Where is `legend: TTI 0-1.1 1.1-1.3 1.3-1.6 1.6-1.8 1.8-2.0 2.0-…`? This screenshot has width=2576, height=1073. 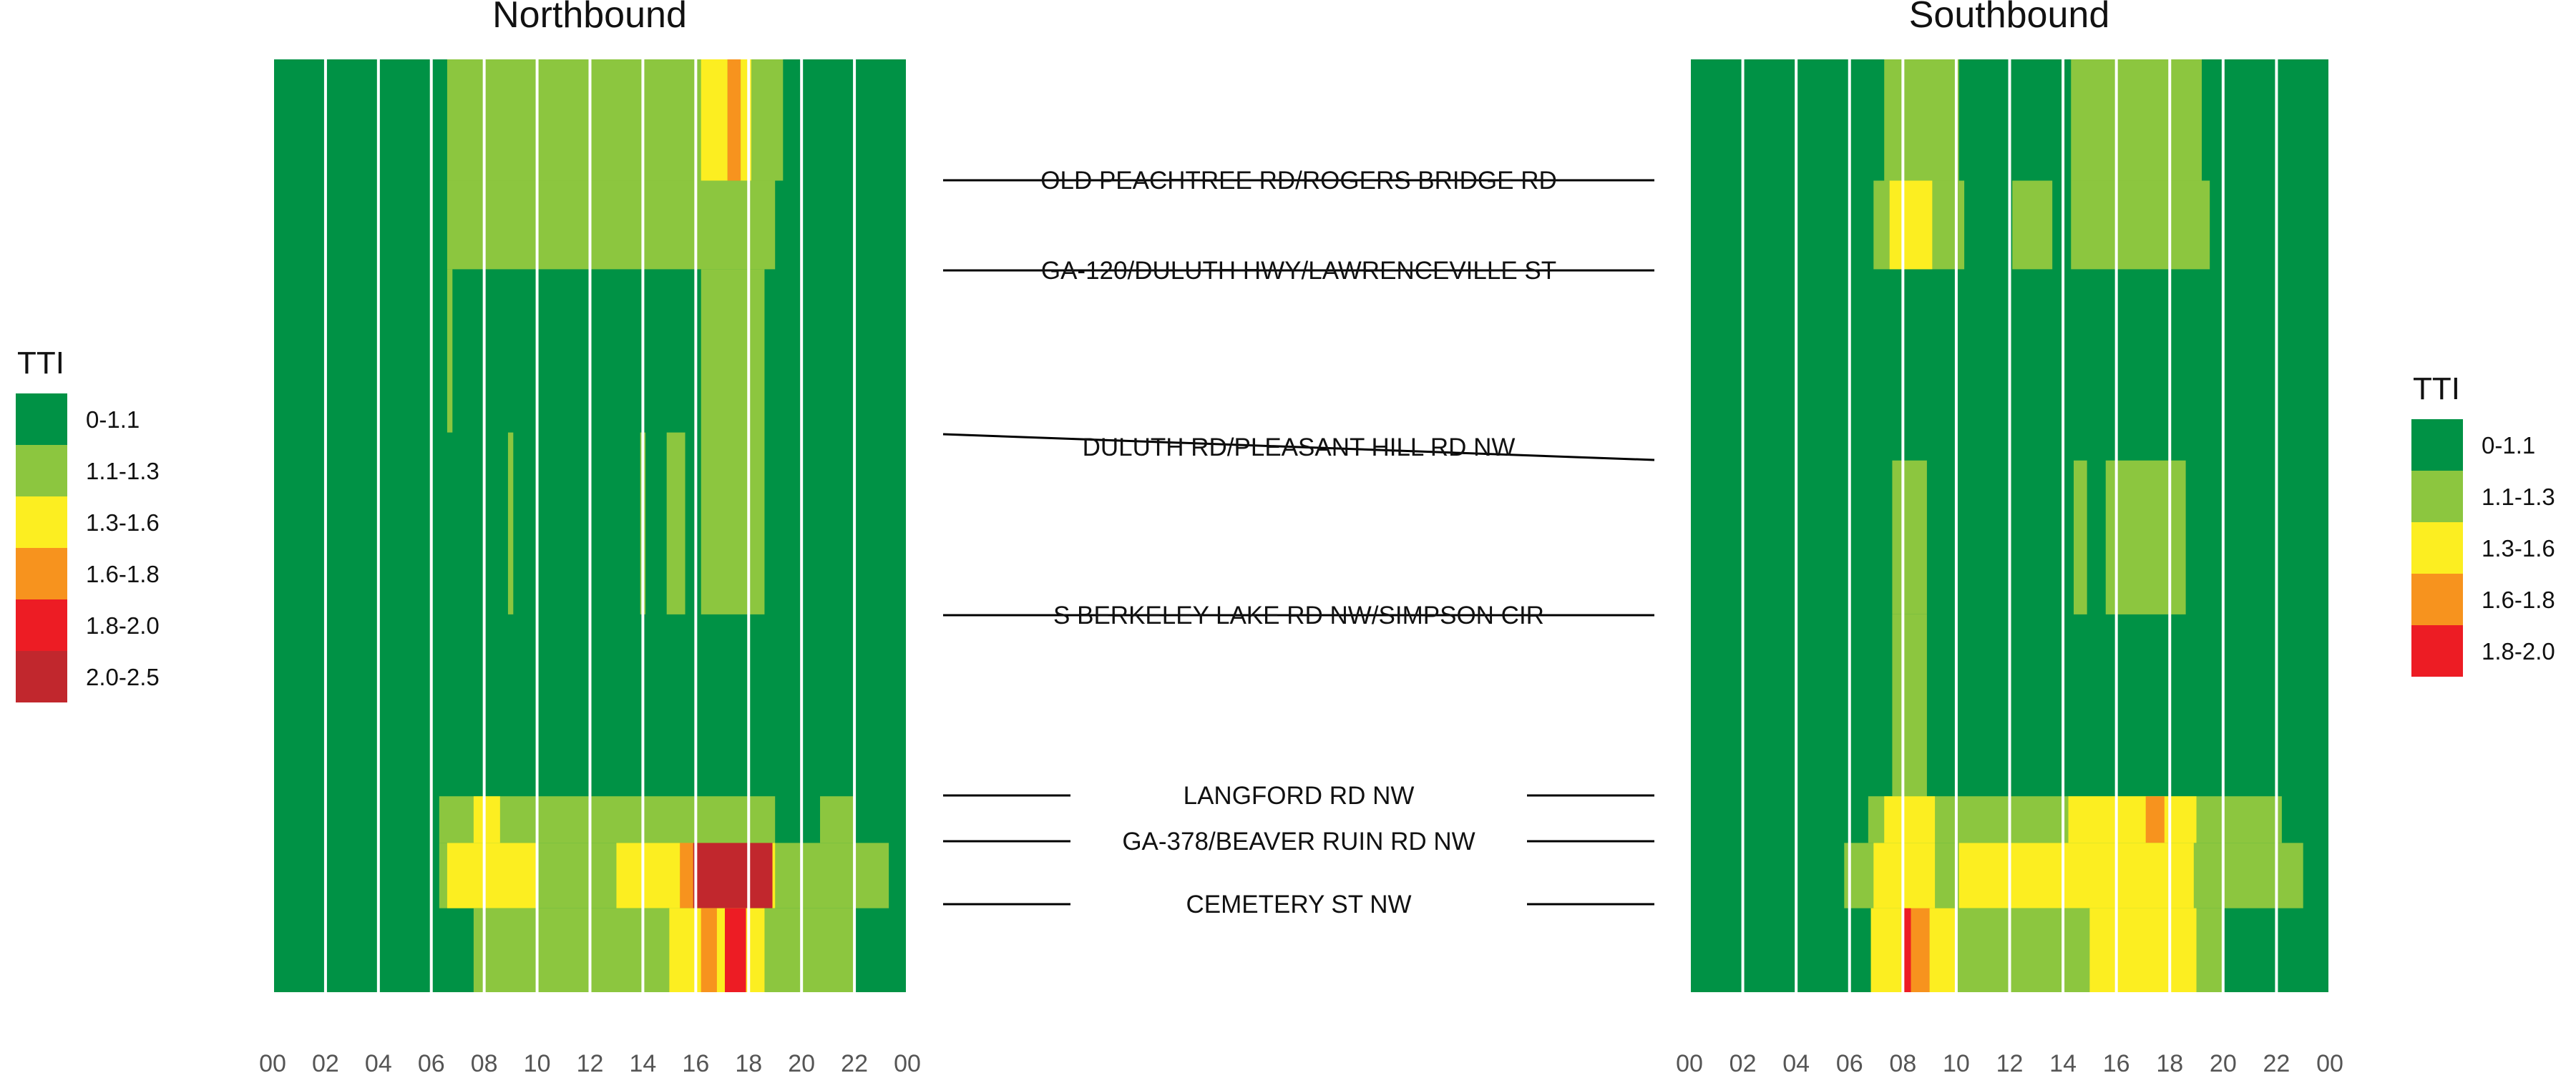
legend: TTI 0-1.1 1.1-1.3 1.3-1.6 1.6-1.8 1.8-2.0 2.0-… is located at coordinates (88, 524).